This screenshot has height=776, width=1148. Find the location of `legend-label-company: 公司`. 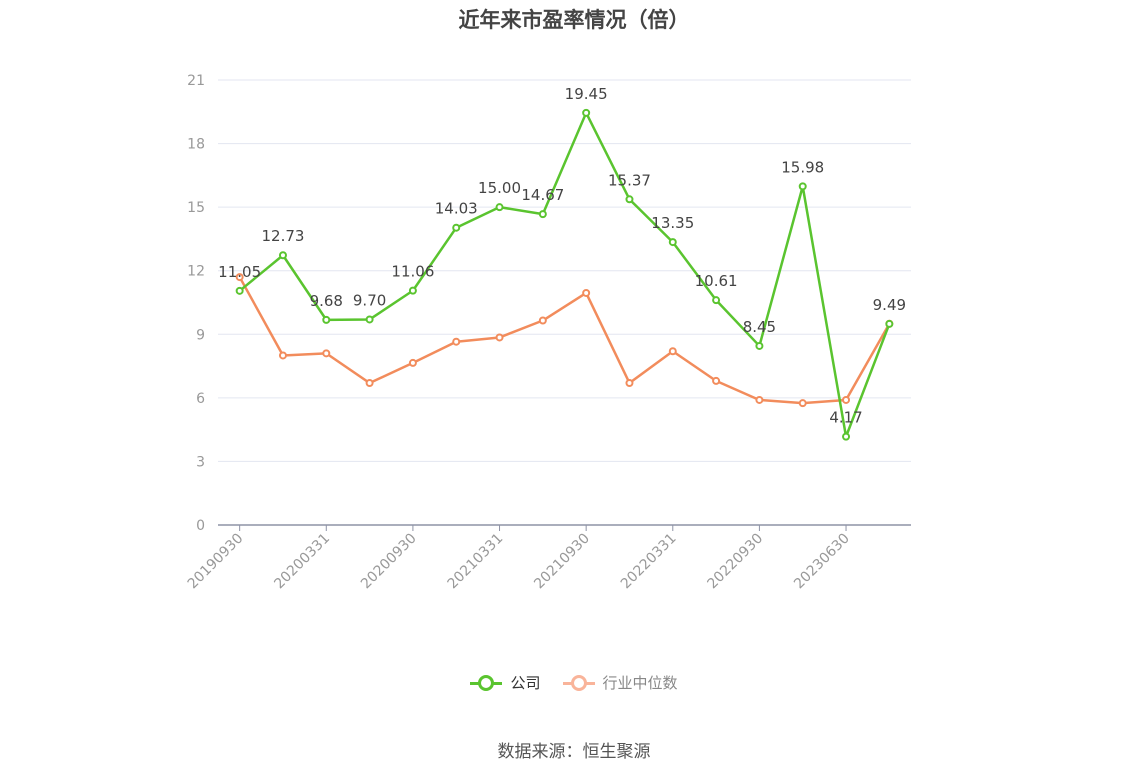

legend-label-company: 公司 is located at coordinates (525, 683).